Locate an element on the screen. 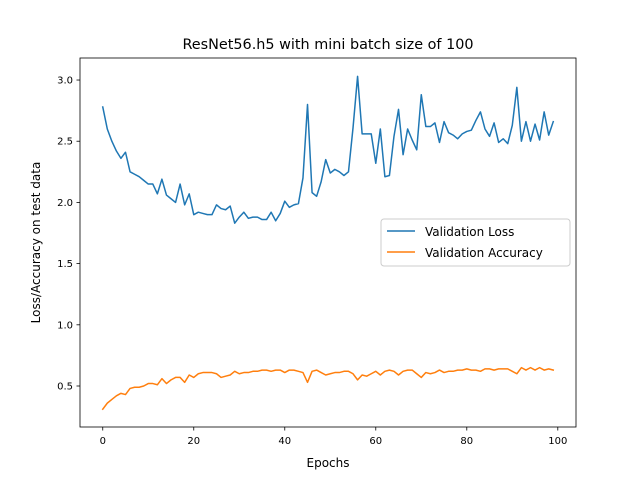 The width and height of the screenshot is (640, 484). legend: Validation Loss Validation Accuracy is located at coordinates (475, 242).